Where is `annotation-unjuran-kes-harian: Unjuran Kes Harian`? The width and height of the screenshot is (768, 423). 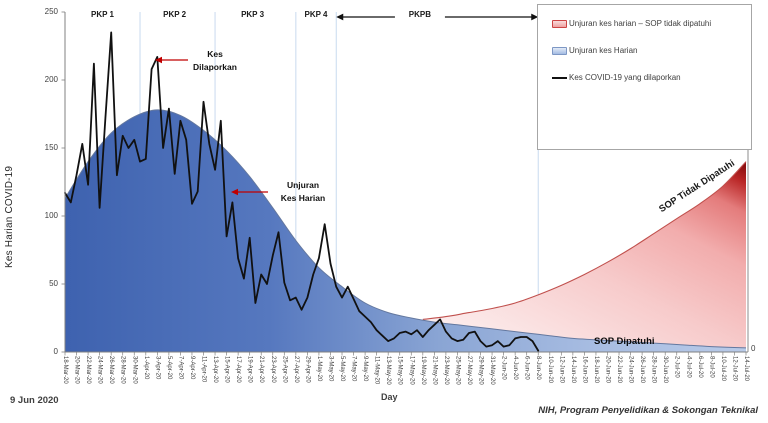
annotation-unjuran-kes-harian: Unjuran Kes Harian is located at coordinates (303, 192).